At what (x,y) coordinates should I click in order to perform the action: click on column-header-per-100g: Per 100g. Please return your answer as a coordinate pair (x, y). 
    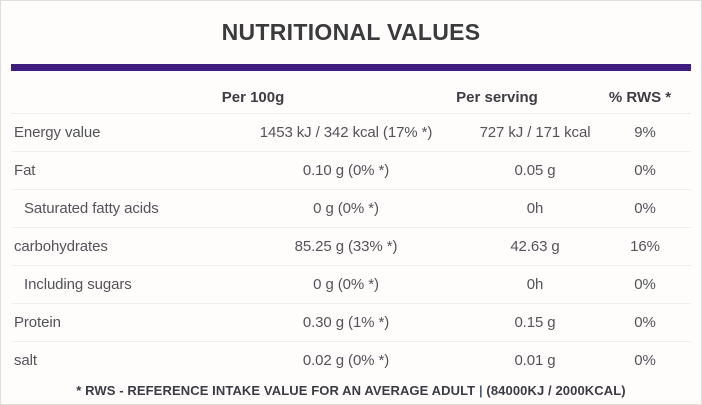
    Looking at the image, I should click on (253, 97).